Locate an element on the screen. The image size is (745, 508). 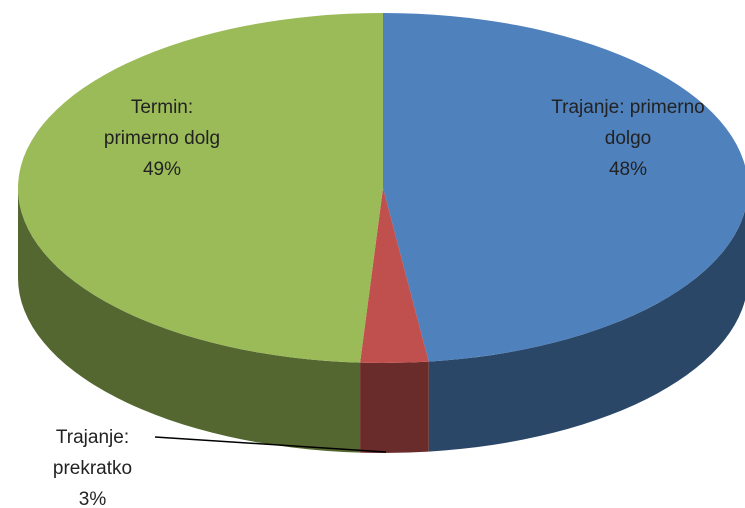
slice-label: Termin: primerno dolg 49% is located at coordinates (162, 138).